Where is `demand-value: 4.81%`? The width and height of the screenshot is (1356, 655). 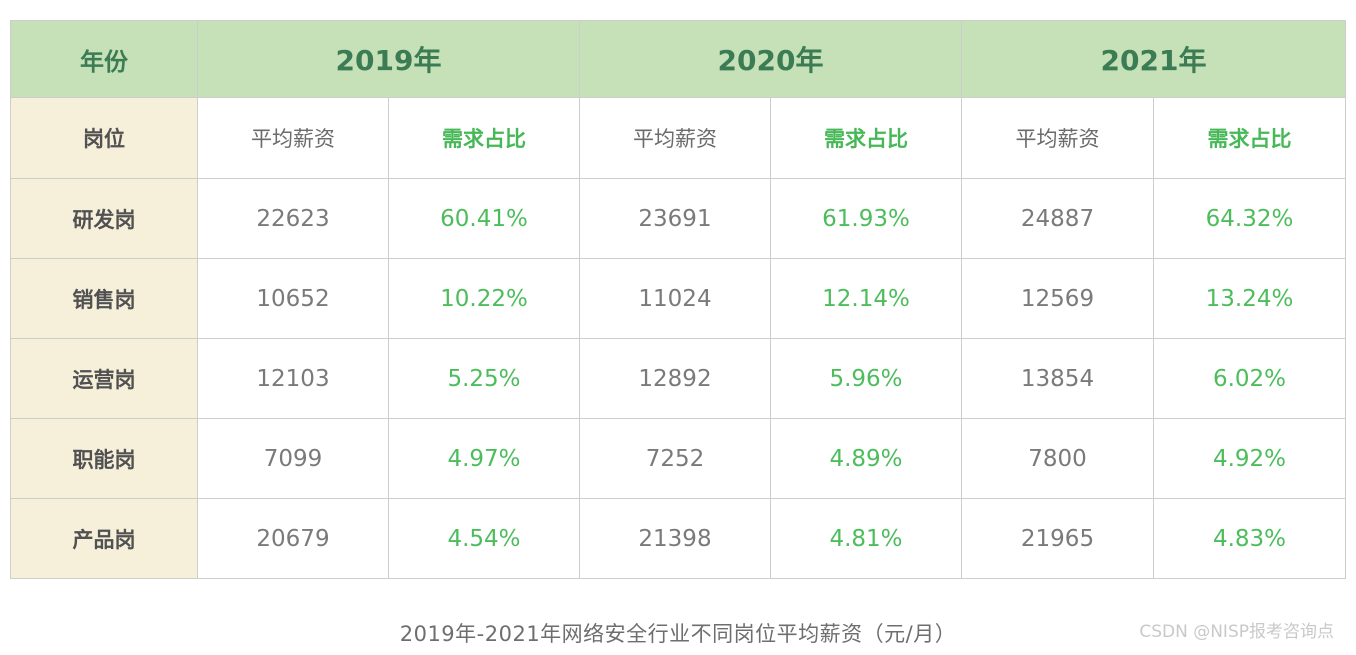
demand-value: 4.81% is located at coordinates (866, 538).